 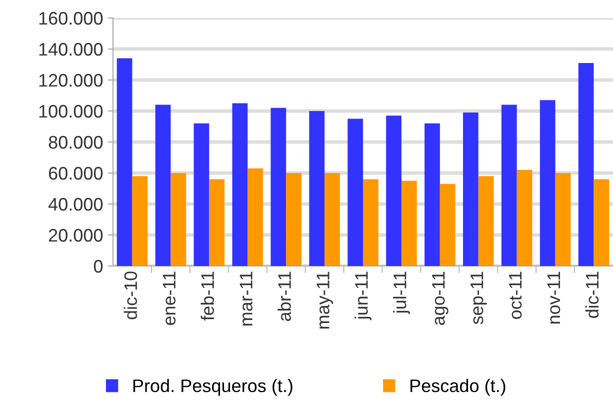 What do you see at coordinates (363, 296) in the screenshot?
I see `x-tick-label: jun-11` at bounding box center [363, 296].